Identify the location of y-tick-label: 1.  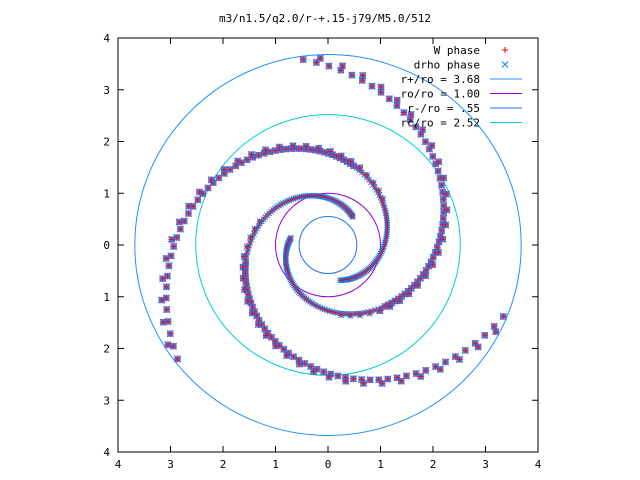
(106, 297).